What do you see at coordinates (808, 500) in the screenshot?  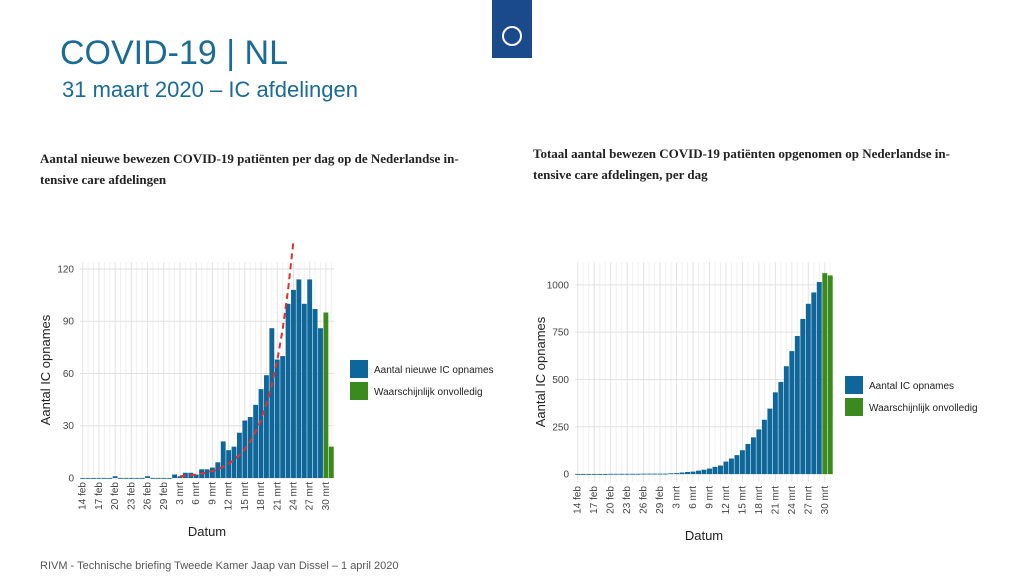 I see `x-tick-label: 27 mrt` at bounding box center [808, 500].